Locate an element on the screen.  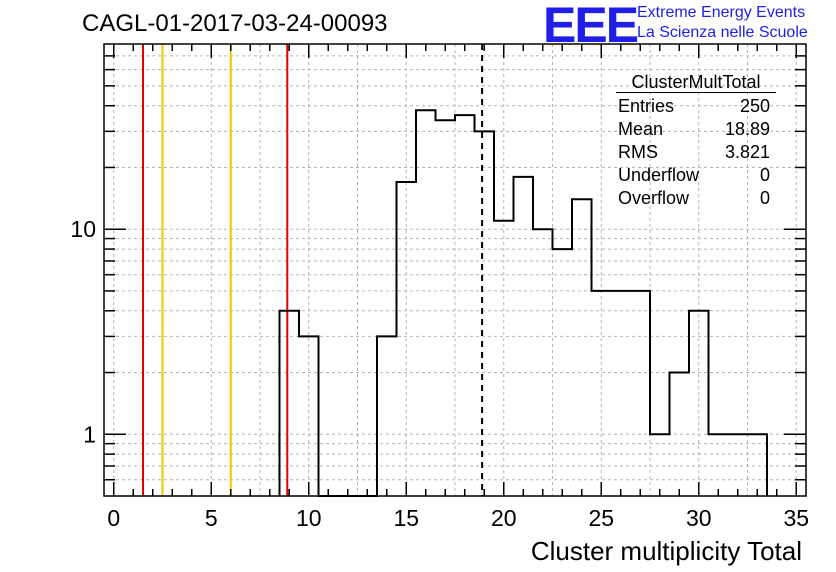
x-tick-label: 0 is located at coordinates (113, 518).